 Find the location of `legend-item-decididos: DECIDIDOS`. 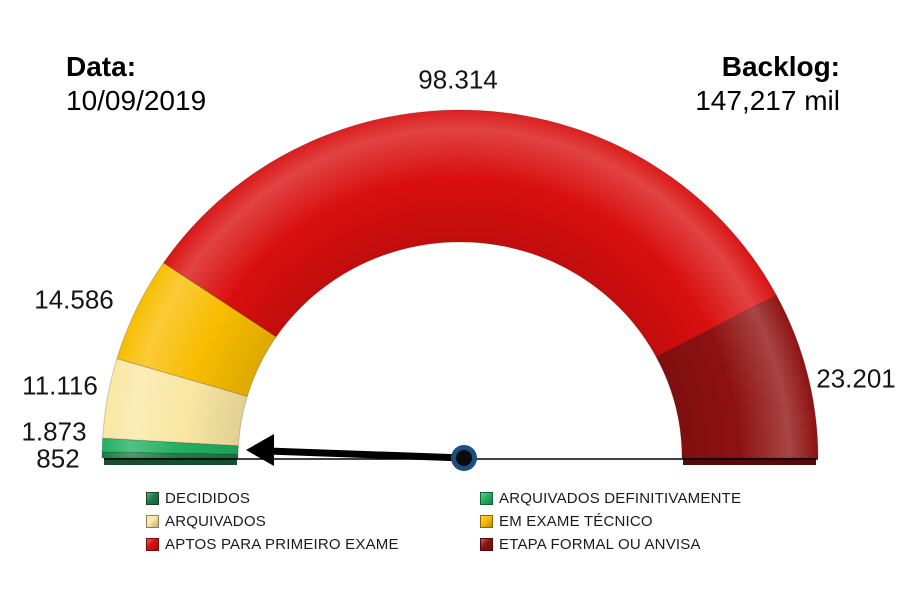

legend-item-decididos: DECIDIDOS is located at coordinates (313, 498).